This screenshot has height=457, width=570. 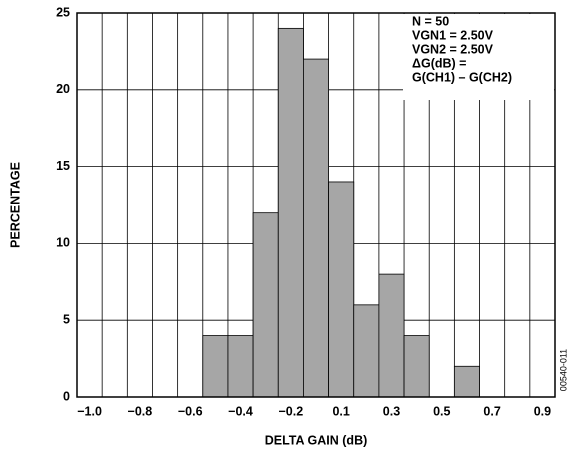 What do you see at coordinates (340, 411) in the screenshot?
I see `x-tick-label: 0.1` at bounding box center [340, 411].